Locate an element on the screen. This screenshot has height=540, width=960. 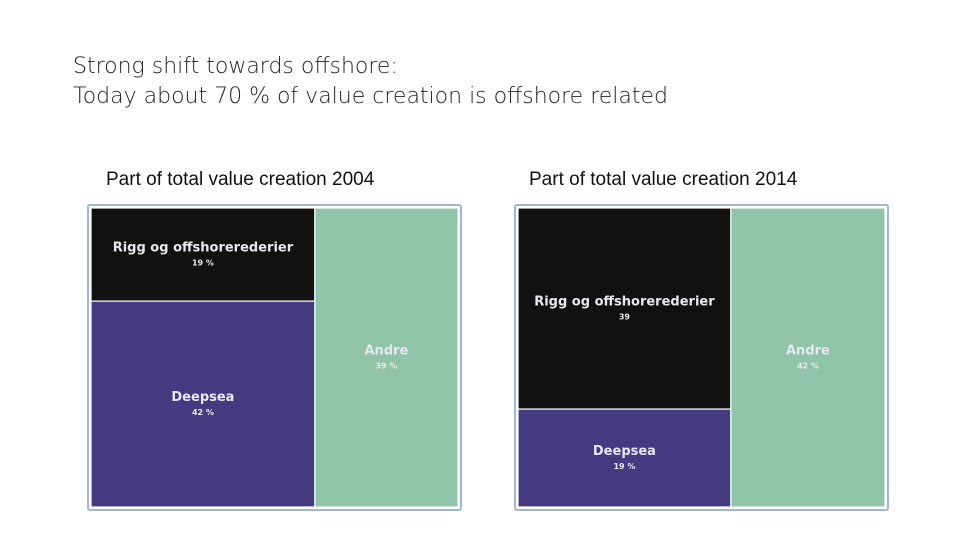
treemap-value-rigg: 19 % is located at coordinates (203, 263).